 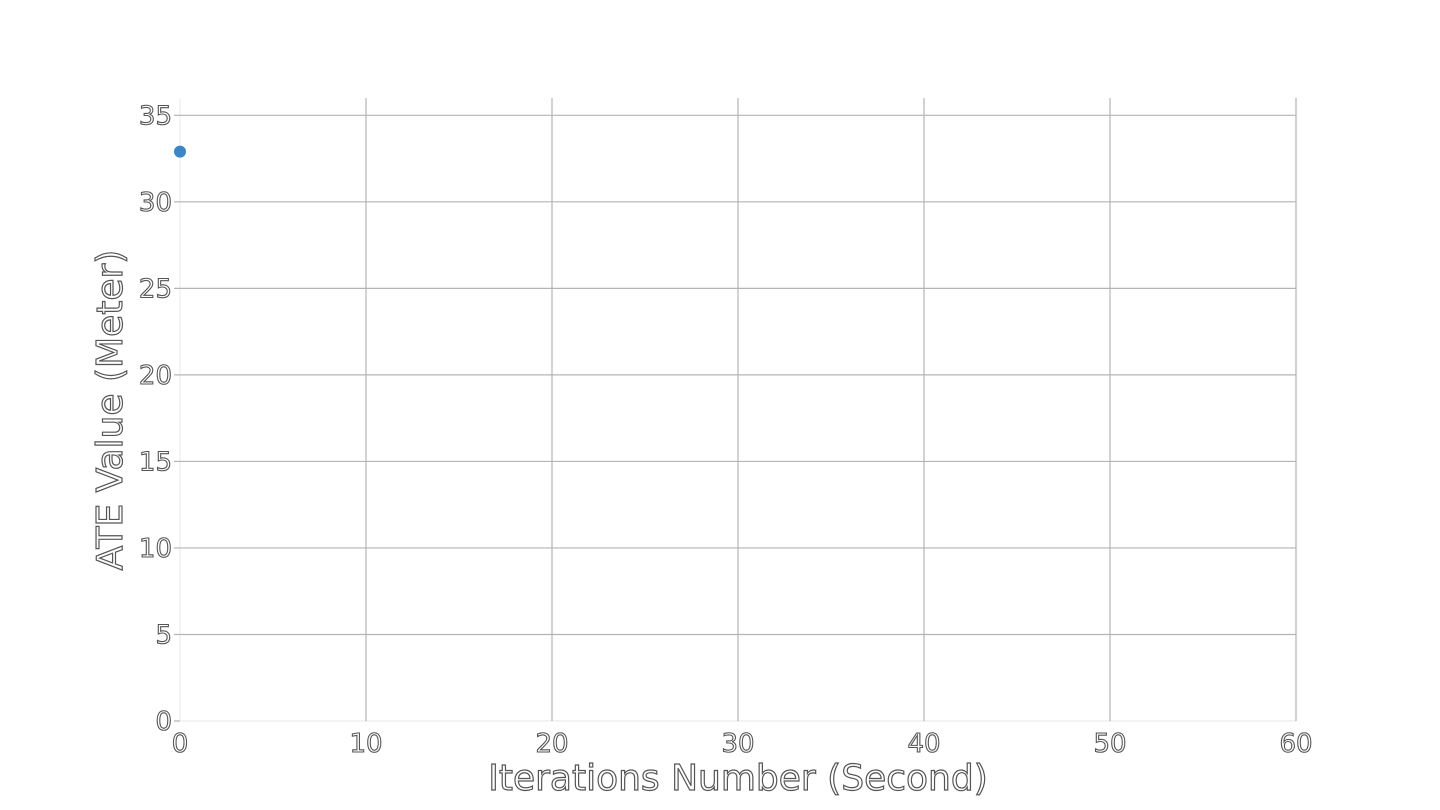 I want to click on x-axis-label: Iterations Number (Second), so click(x=738, y=778).